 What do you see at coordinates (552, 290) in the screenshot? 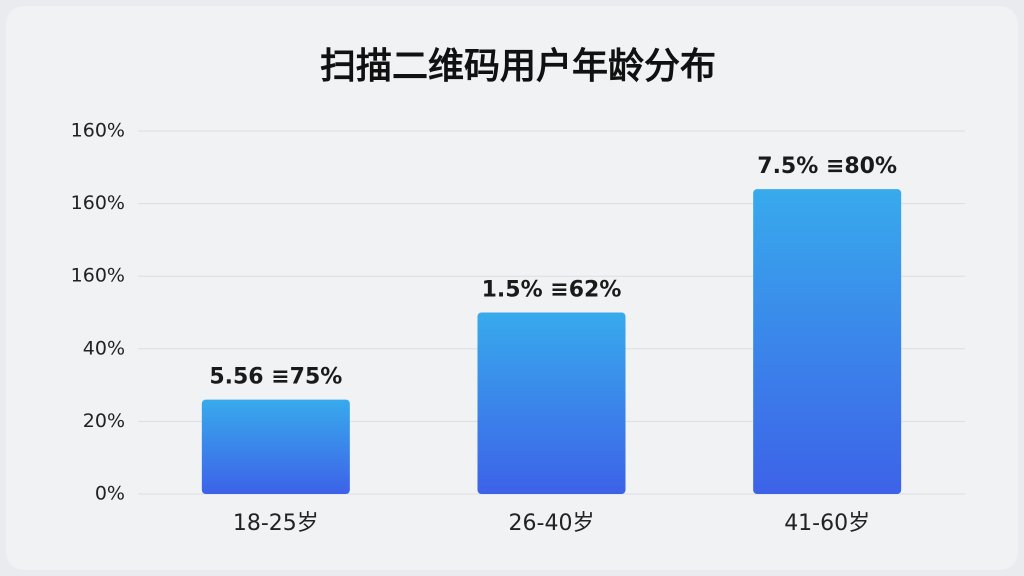
I see `annotation: 1.5% ≡62%` at bounding box center [552, 290].